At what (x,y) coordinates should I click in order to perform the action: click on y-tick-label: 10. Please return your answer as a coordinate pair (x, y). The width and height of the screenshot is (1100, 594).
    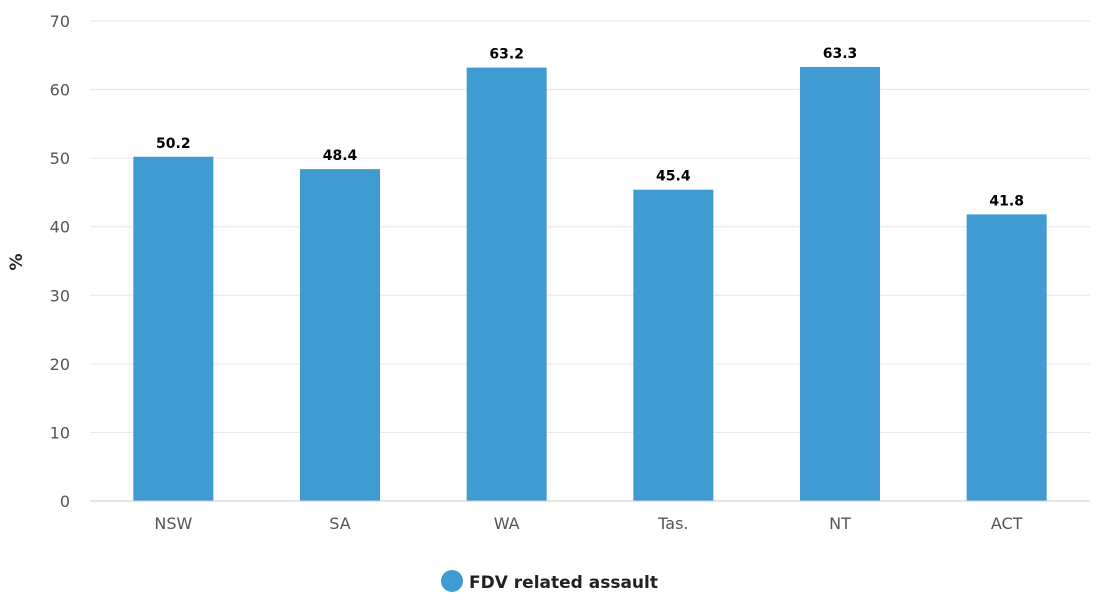
    Looking at the image, I should click on (60, 432).